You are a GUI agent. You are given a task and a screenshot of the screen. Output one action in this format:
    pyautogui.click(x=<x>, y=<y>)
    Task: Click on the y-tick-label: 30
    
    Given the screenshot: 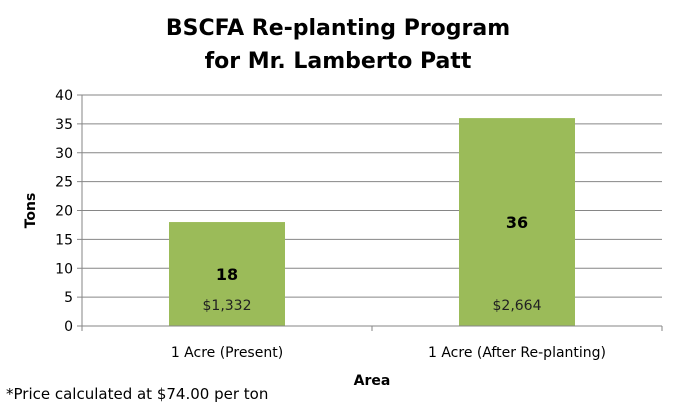 What is the action you would take?
    pyautogui.click(x=64, y=154)
    